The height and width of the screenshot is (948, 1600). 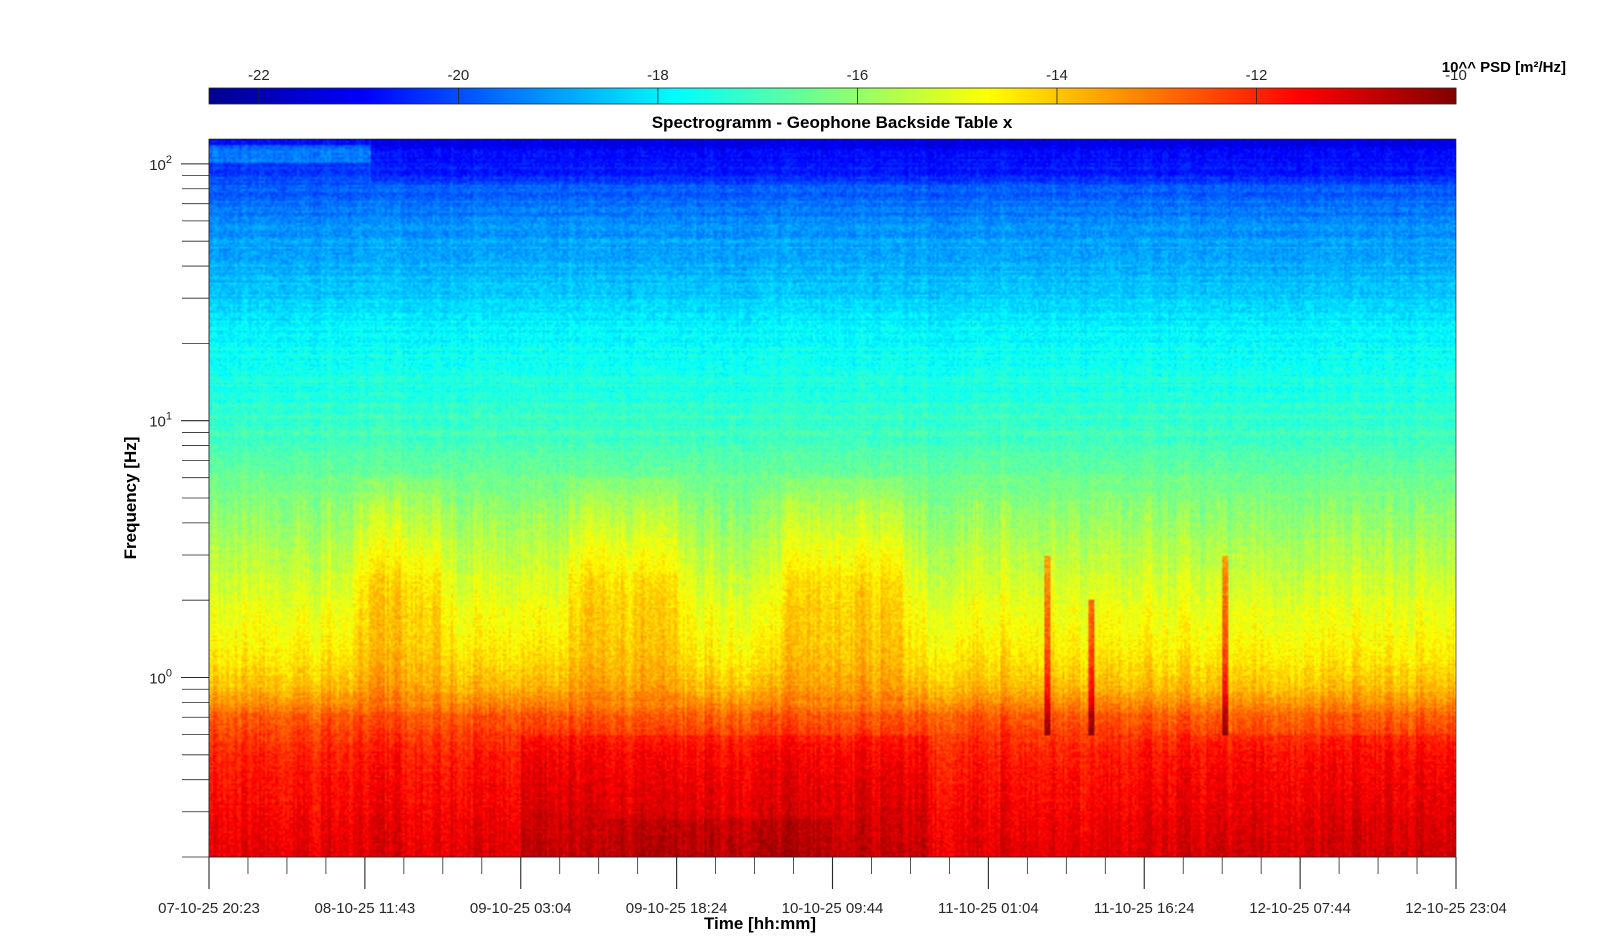 I want to click on colorbar-ticks: -22 -20 -18 -16 -14 -12 -10, so click(x=857, y=85).